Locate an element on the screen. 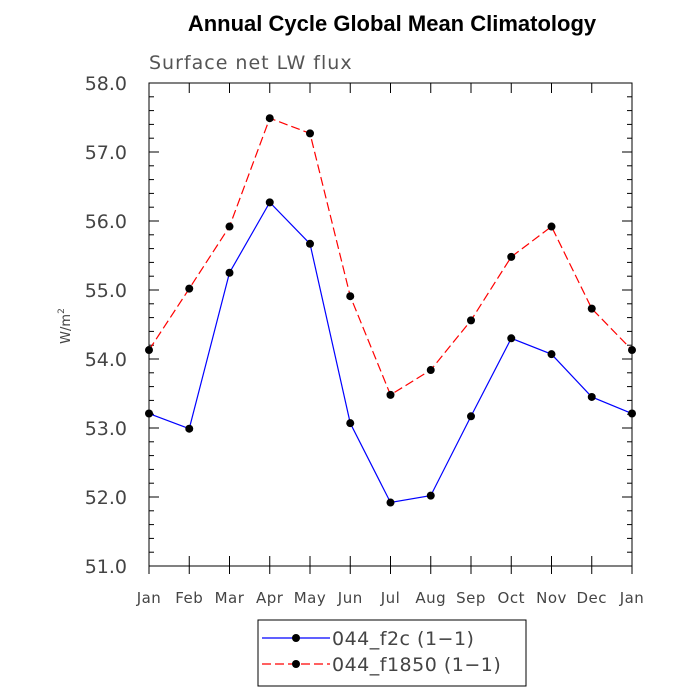 This screenshot has width=700, height=700. x-tick-label: Dec is located at coordinates (591, 598).